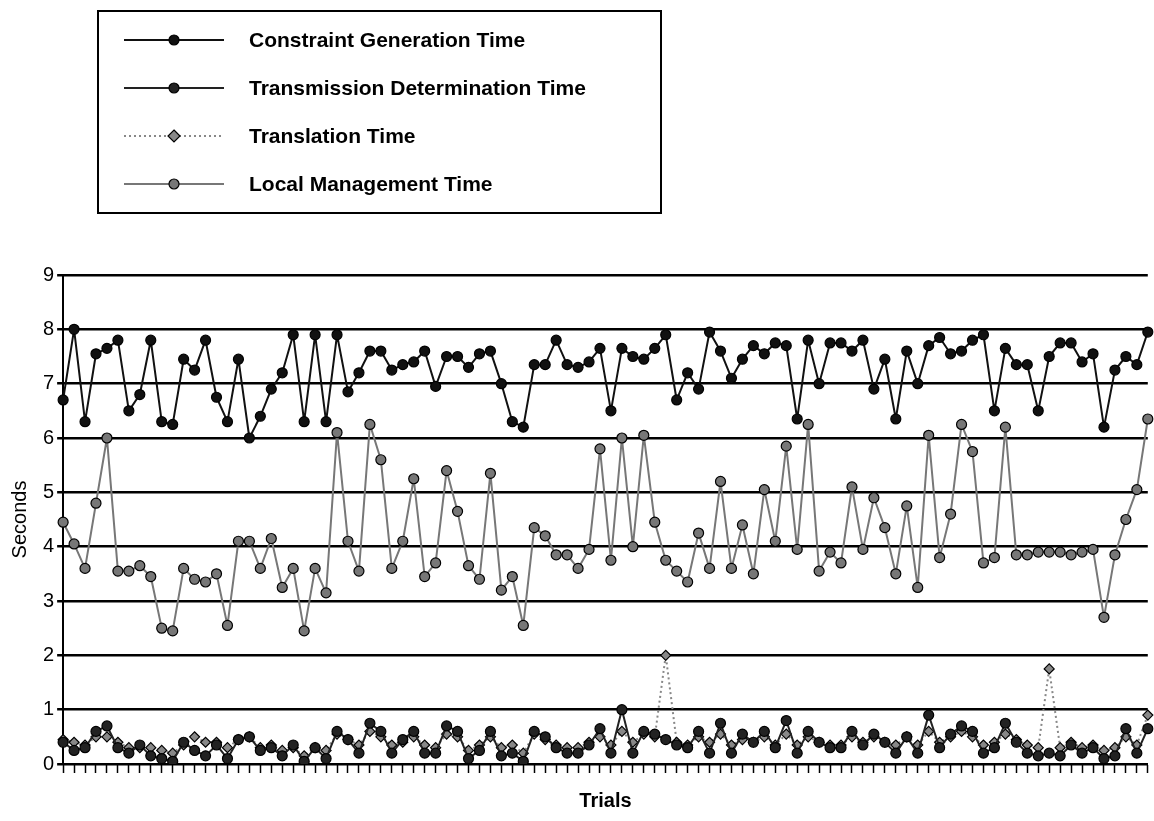 The image size is (1154, 821). I want to click on y-axis-title: Seconds, so click(18, 519).